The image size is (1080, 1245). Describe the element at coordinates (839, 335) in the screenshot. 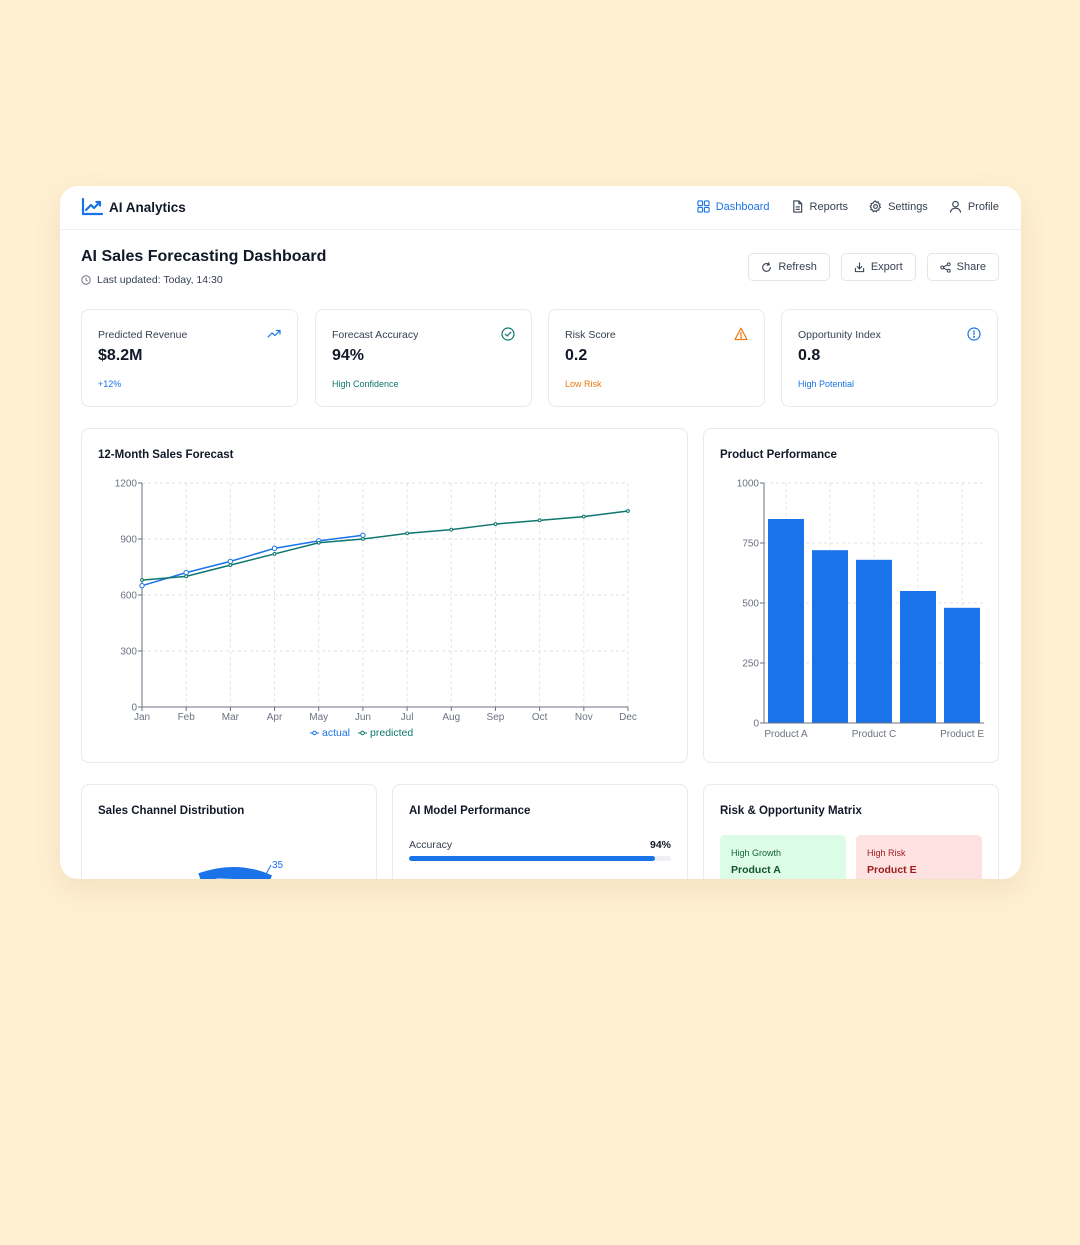

I see `stat-label: Opportunity Index` at that location.